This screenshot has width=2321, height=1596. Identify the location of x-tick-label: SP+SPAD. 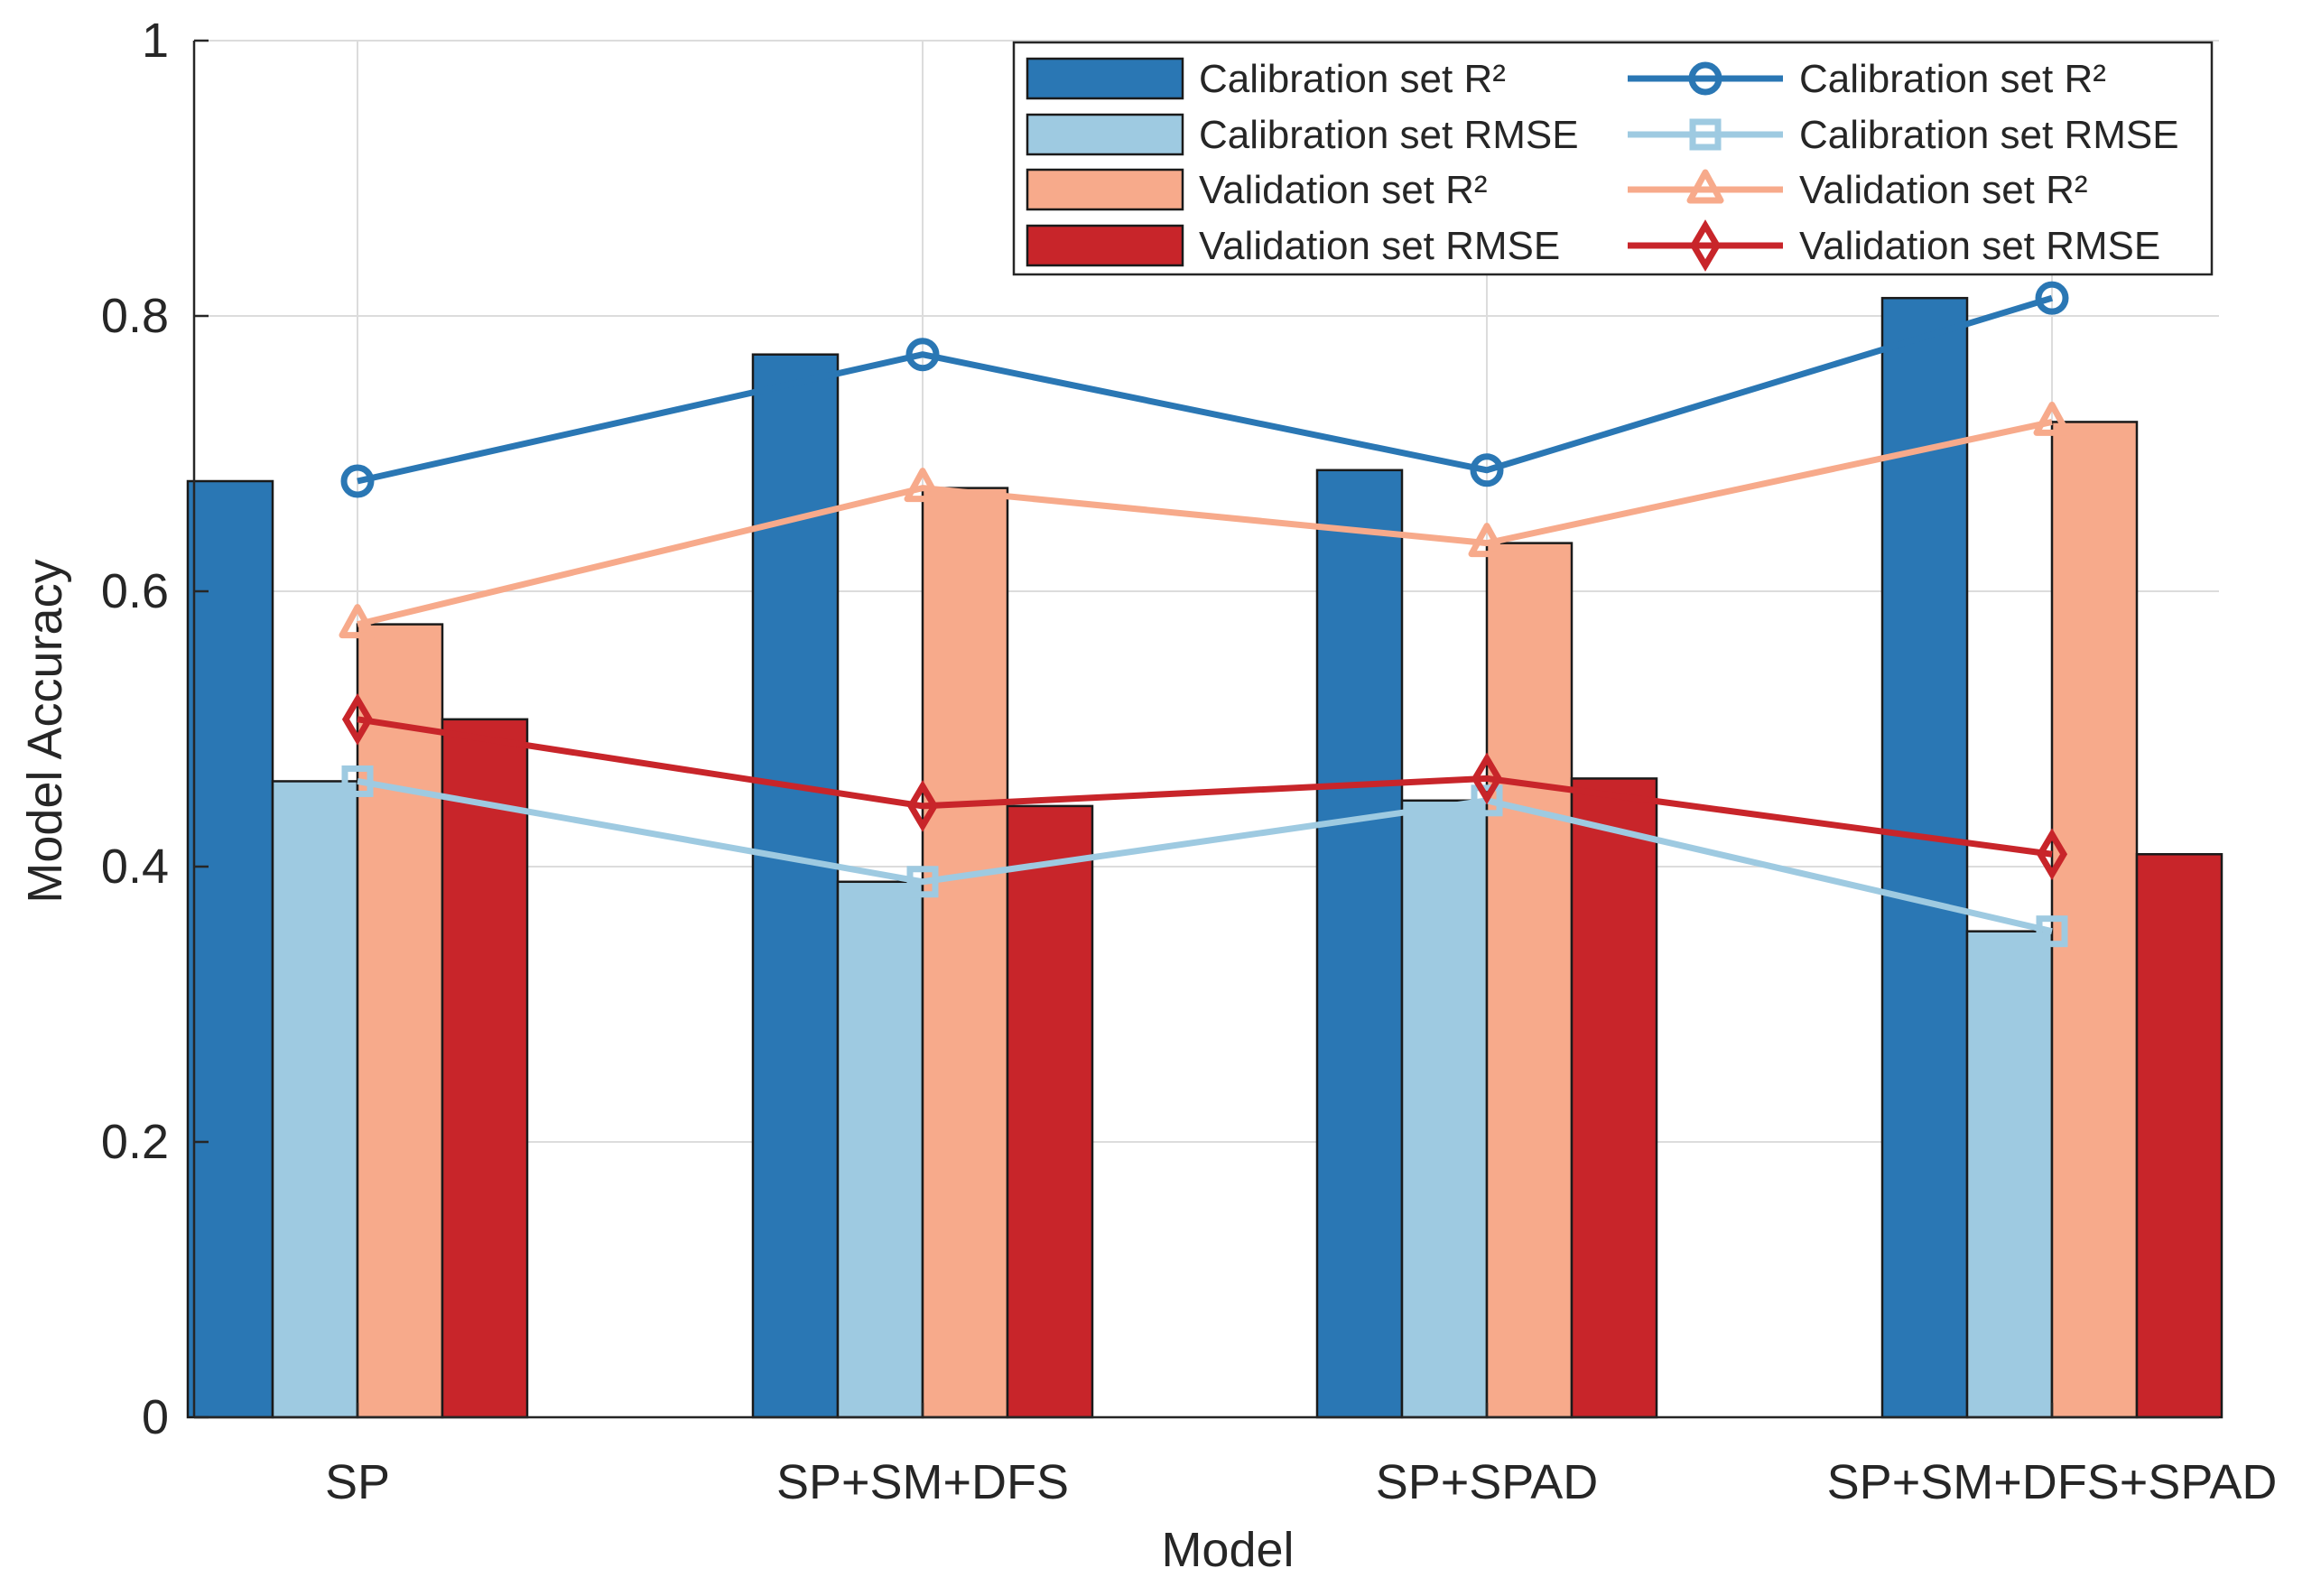
(1487, 1482).